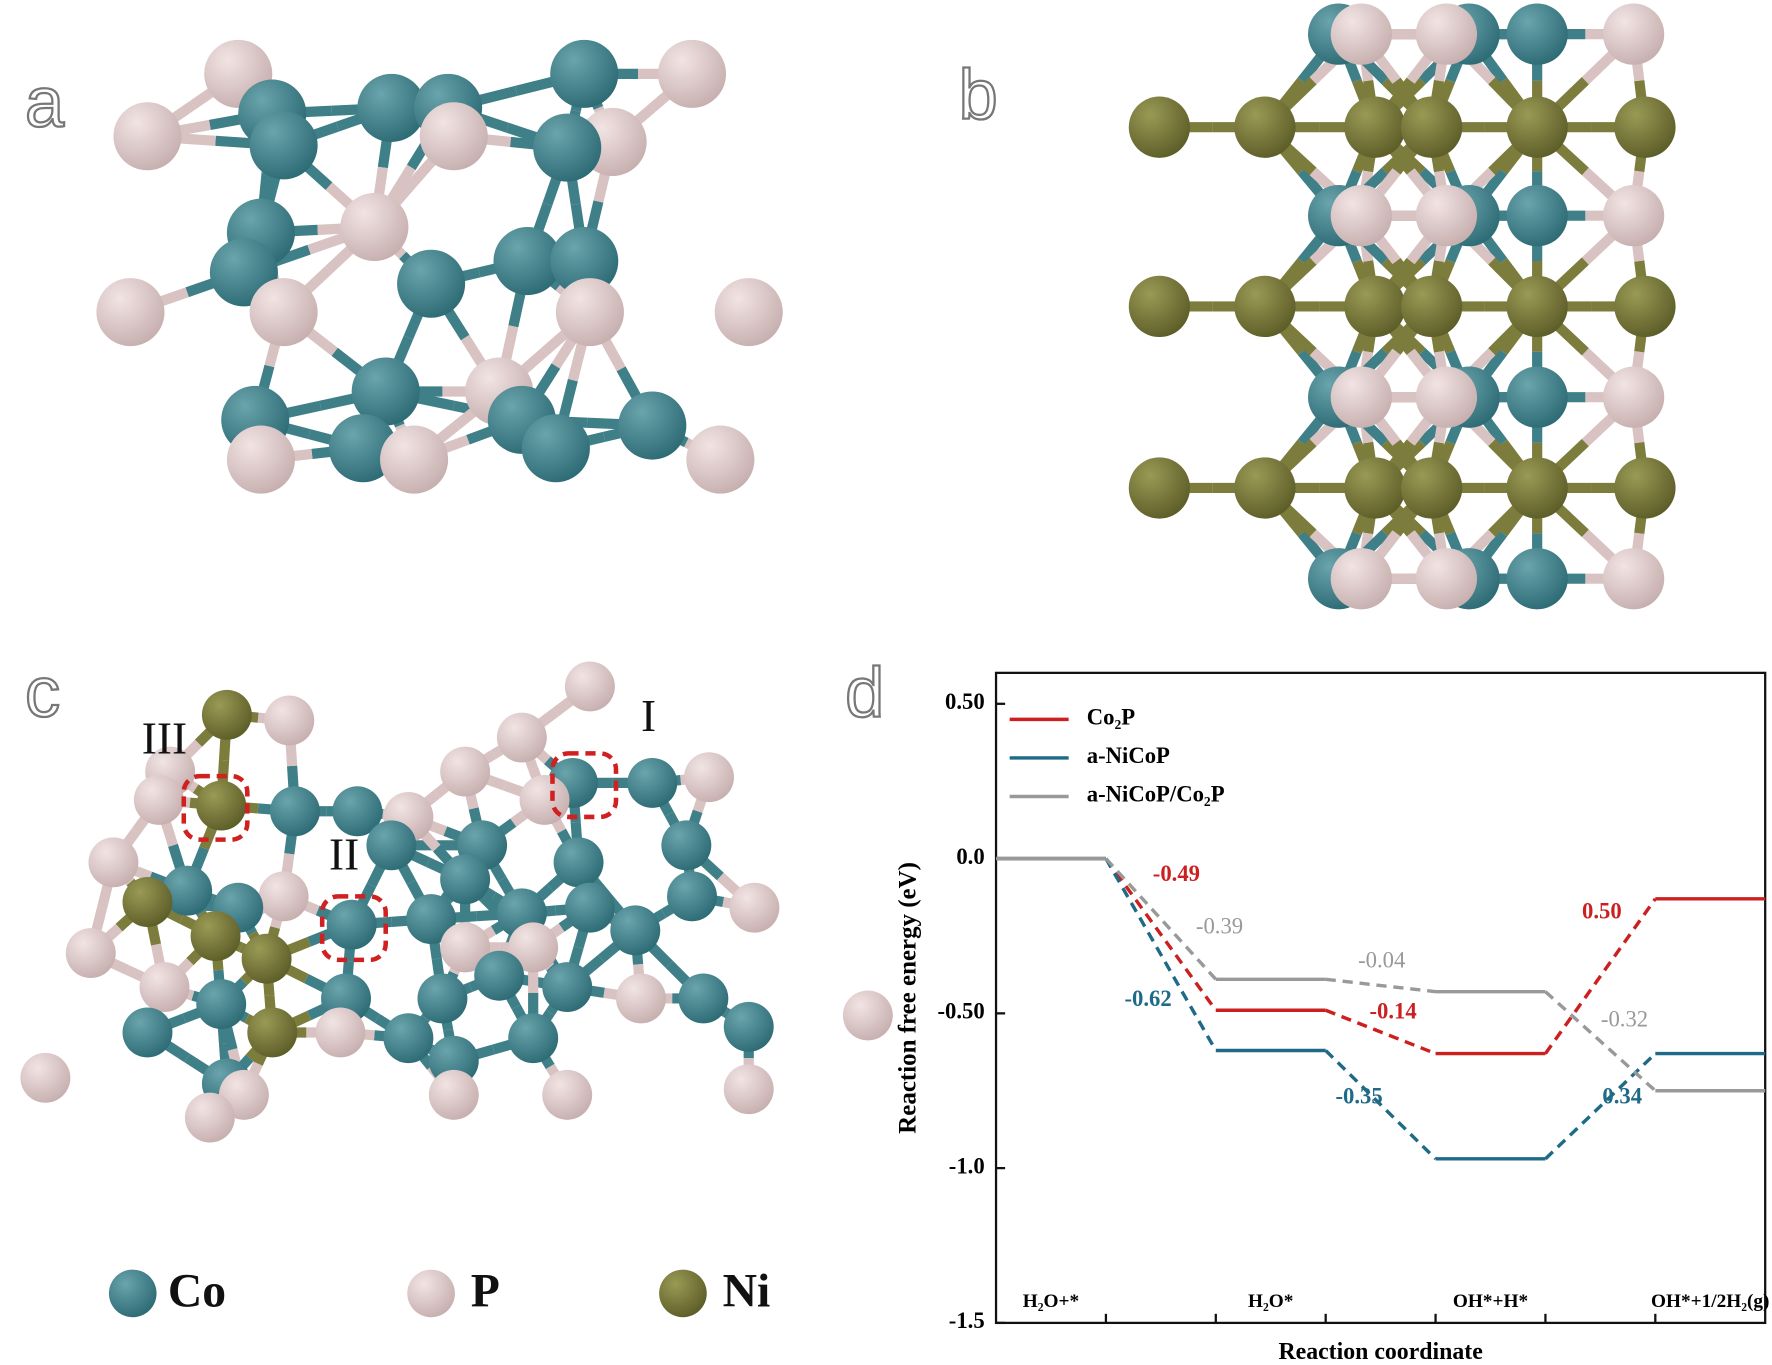  Describe the element at coordinates (1128, 755) in the screenshot. I see `legend-label: a-NiCoP` at that location.